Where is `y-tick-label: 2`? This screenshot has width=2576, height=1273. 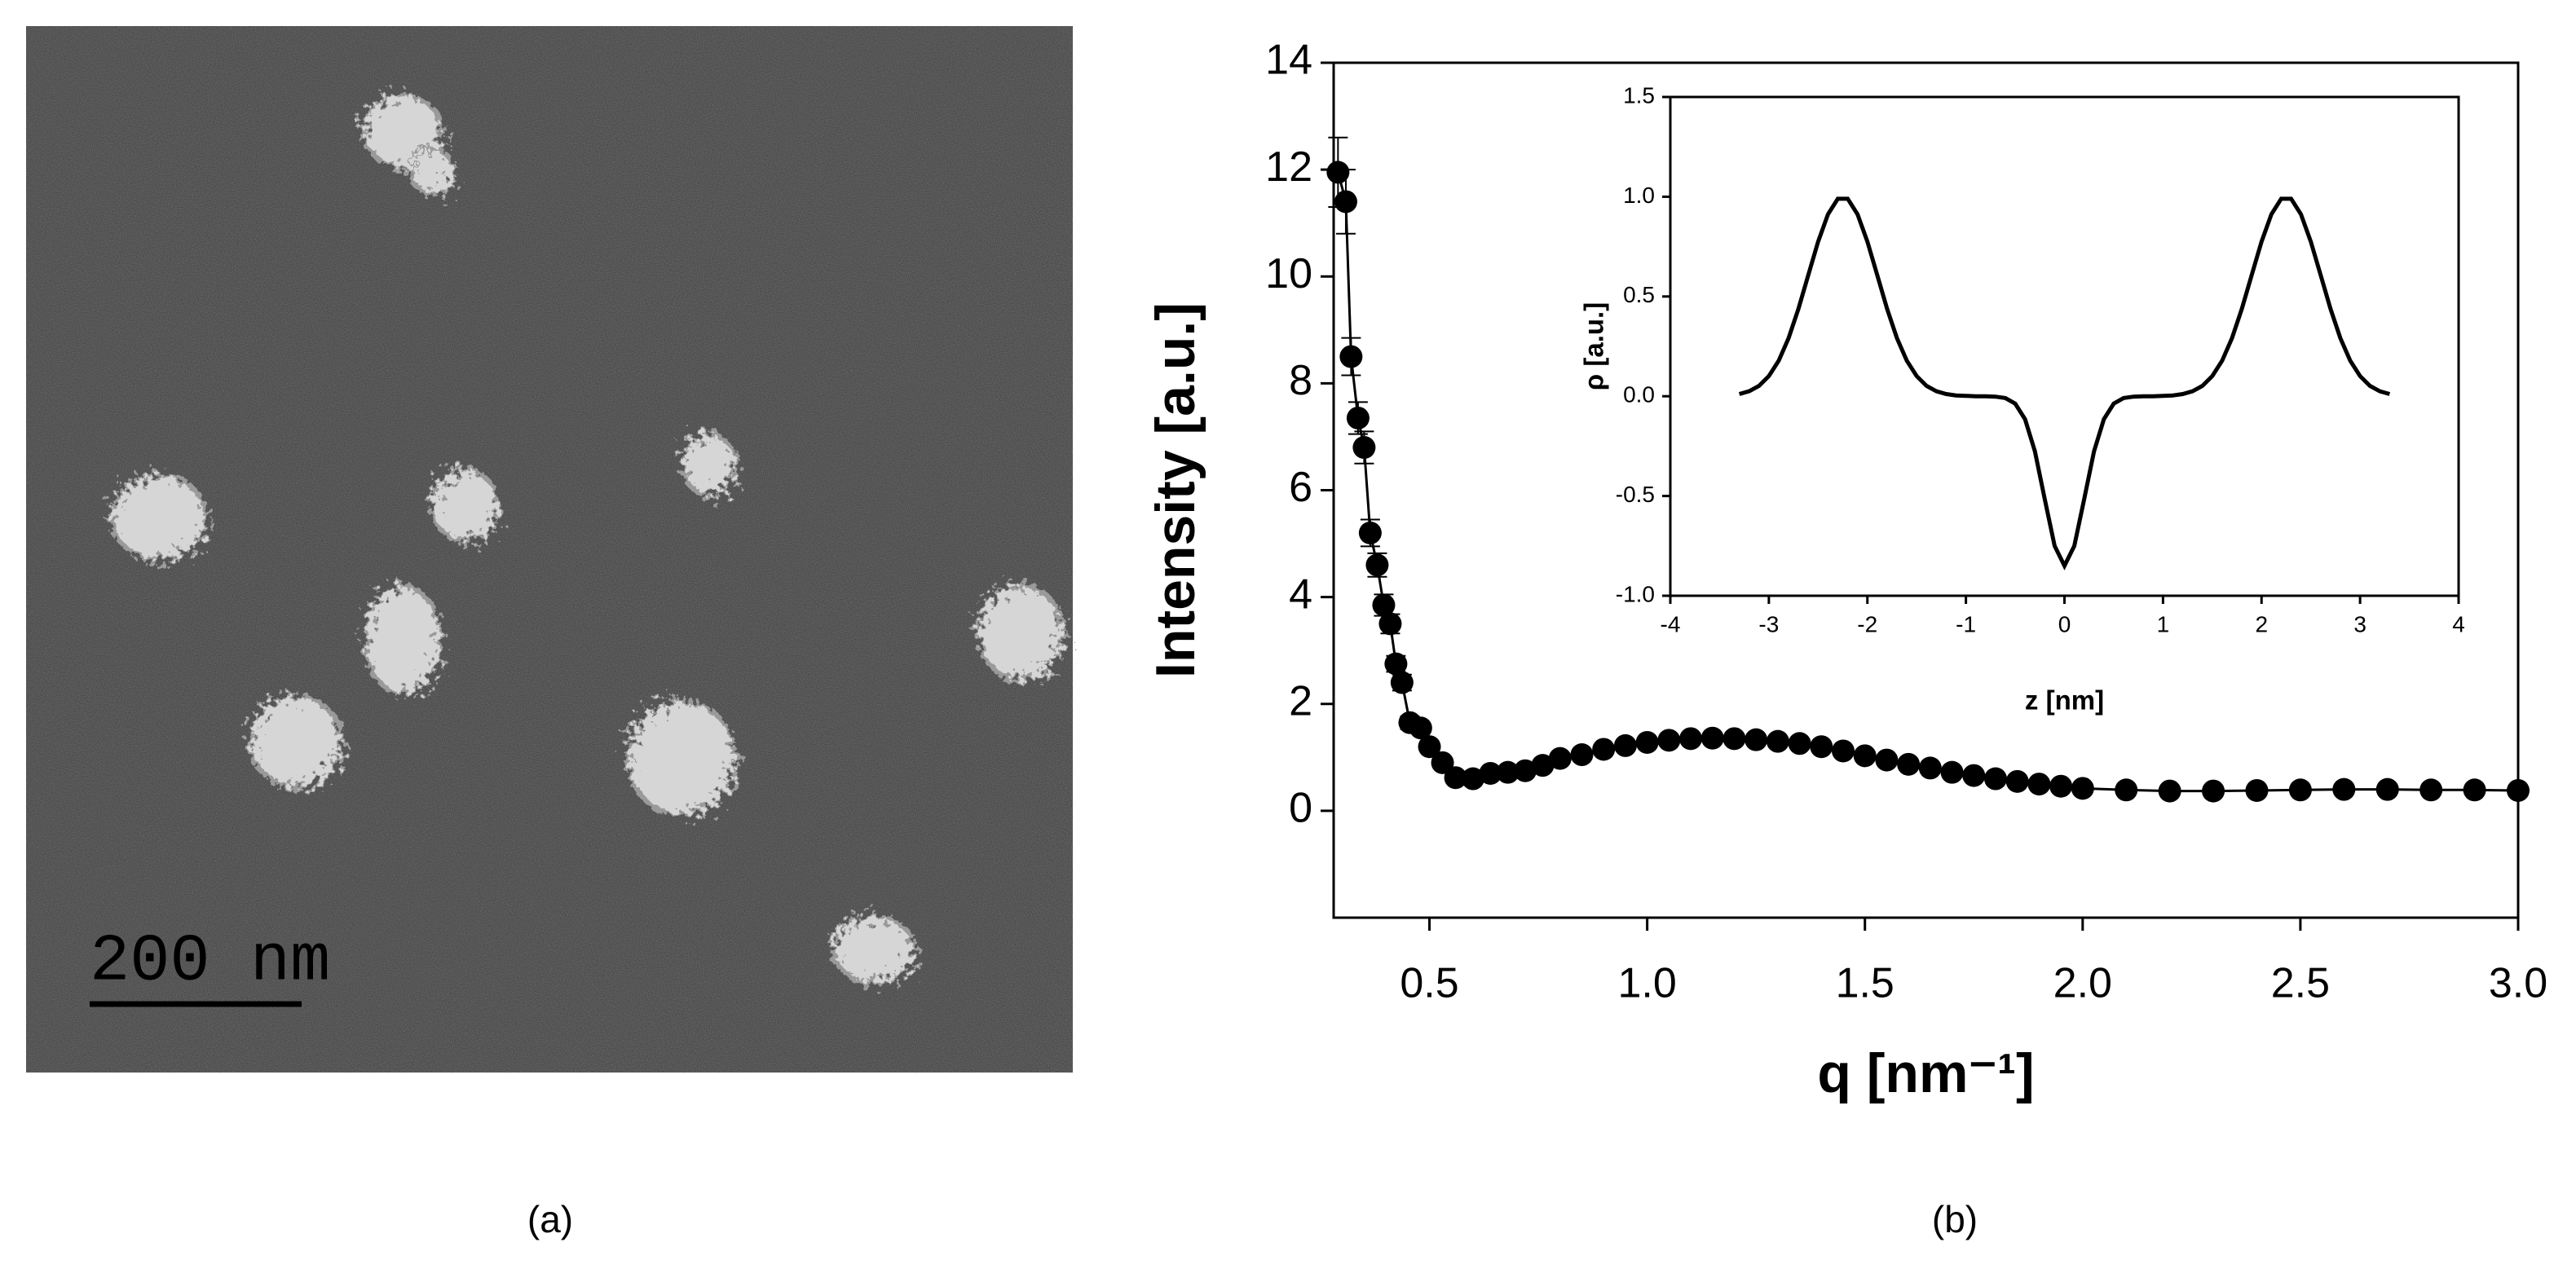
y-tick-label: 2 is located at coordinates (1300, 701).